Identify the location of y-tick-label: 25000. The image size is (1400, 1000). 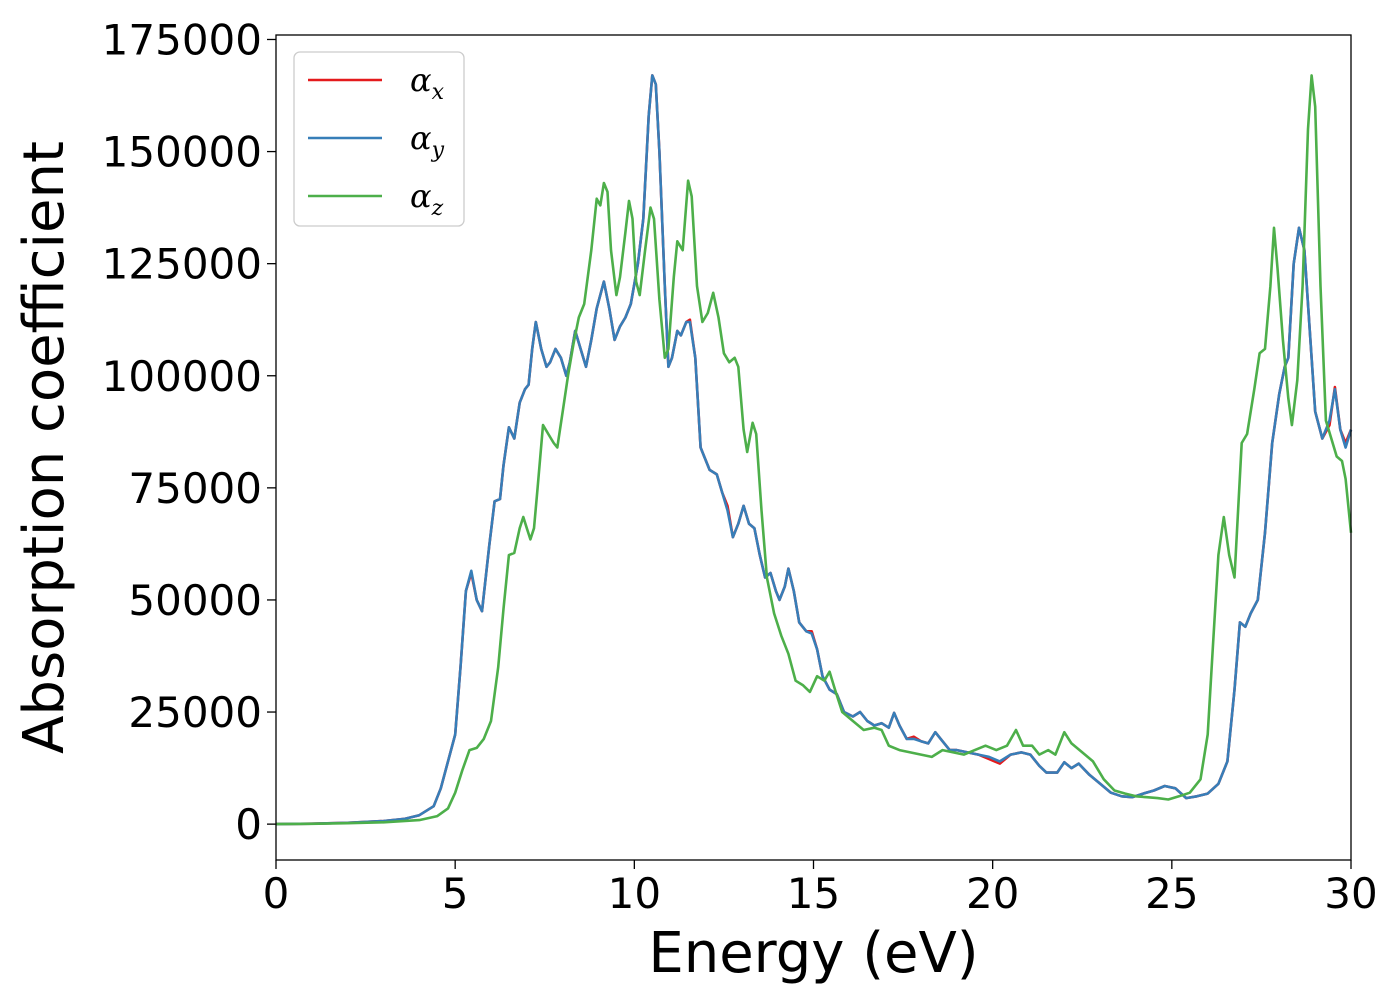
(195, 712).